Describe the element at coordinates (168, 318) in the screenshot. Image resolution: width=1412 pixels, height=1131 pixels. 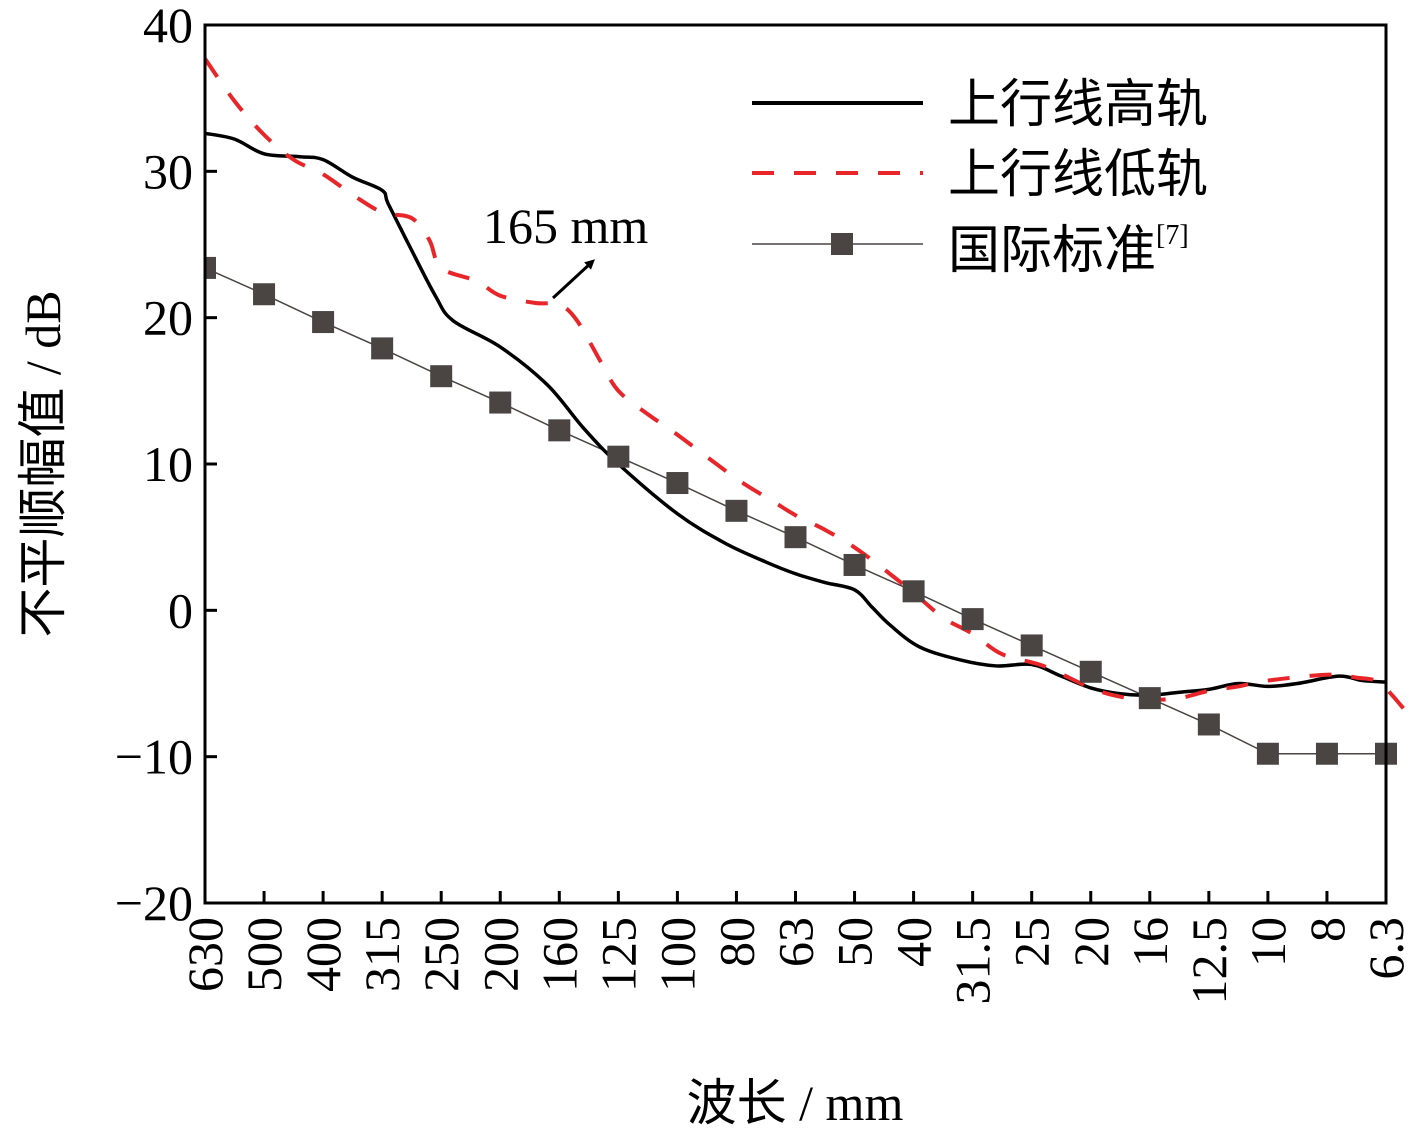
I see `y-tick-label: 20` at that location.